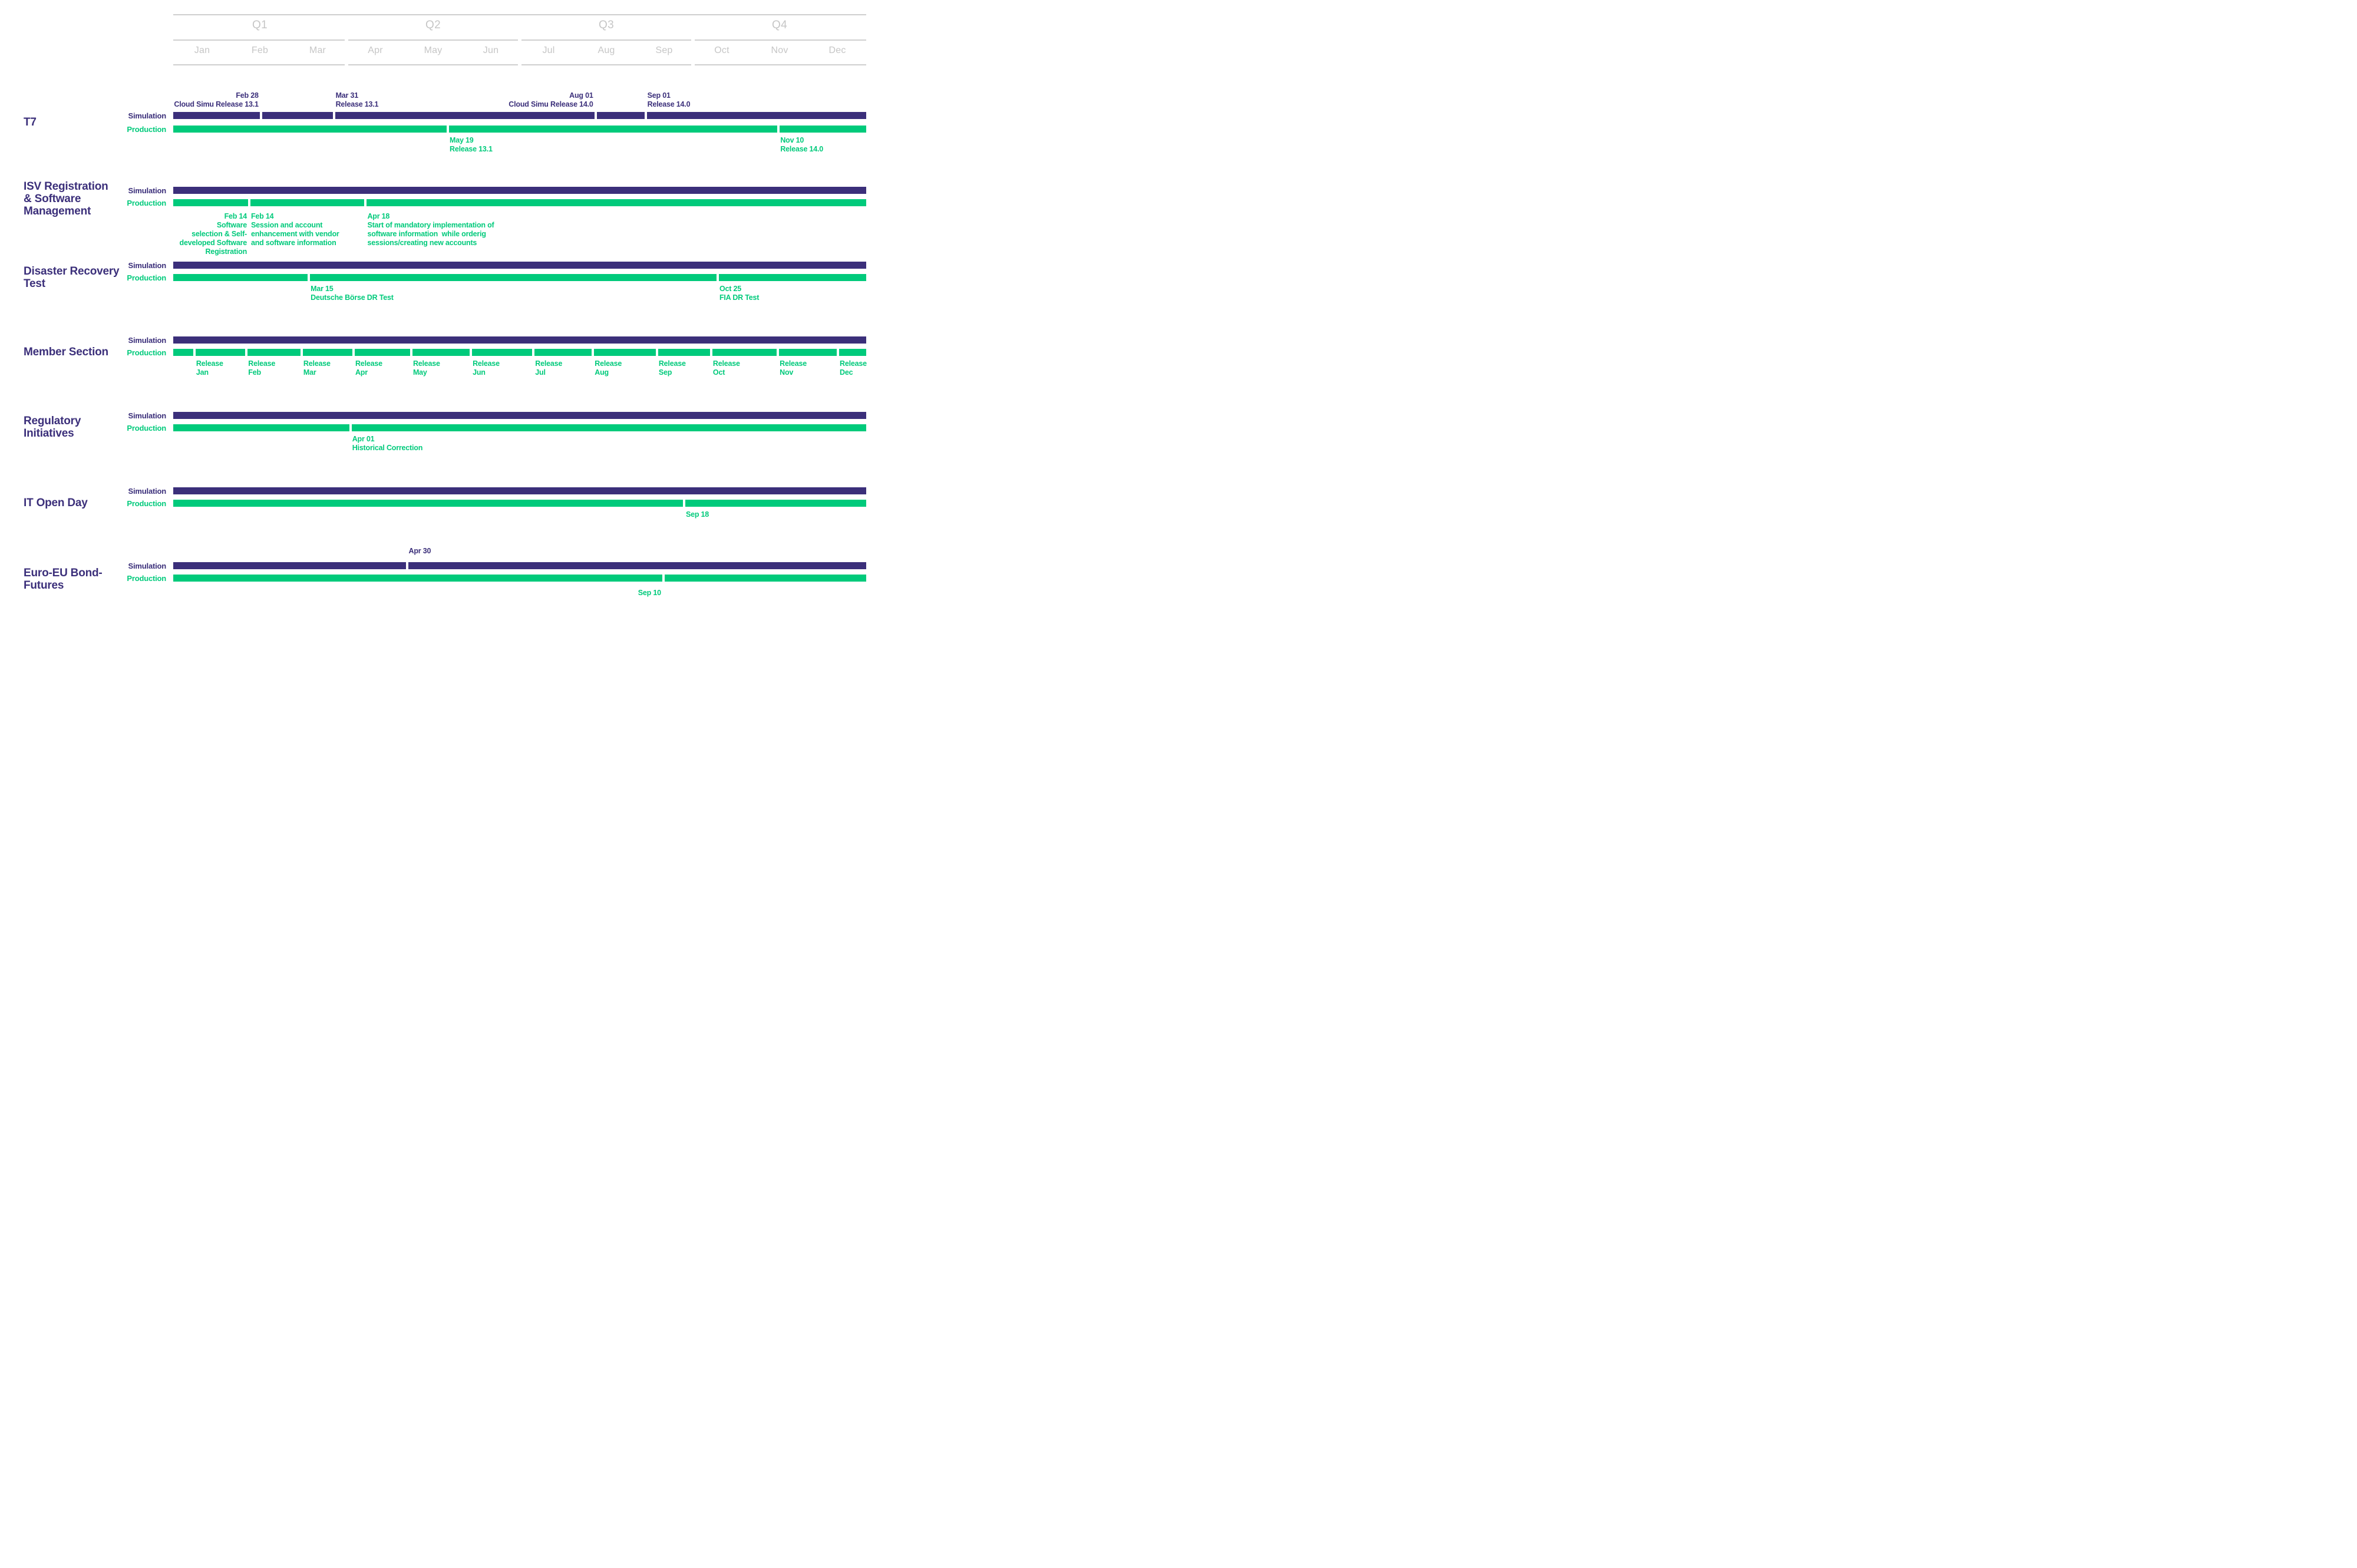  What do you see at coordinates (49, 433) in the screenshot?
I see `section-title-line: Initiatives` at bounding box center [49, 433].